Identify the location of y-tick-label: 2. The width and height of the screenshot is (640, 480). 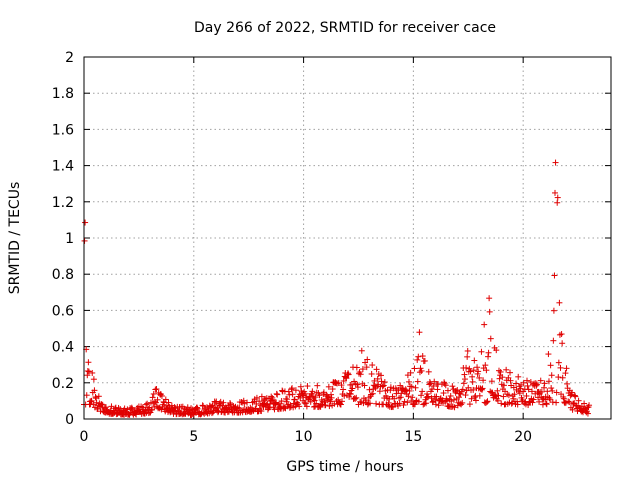
(69, 58).